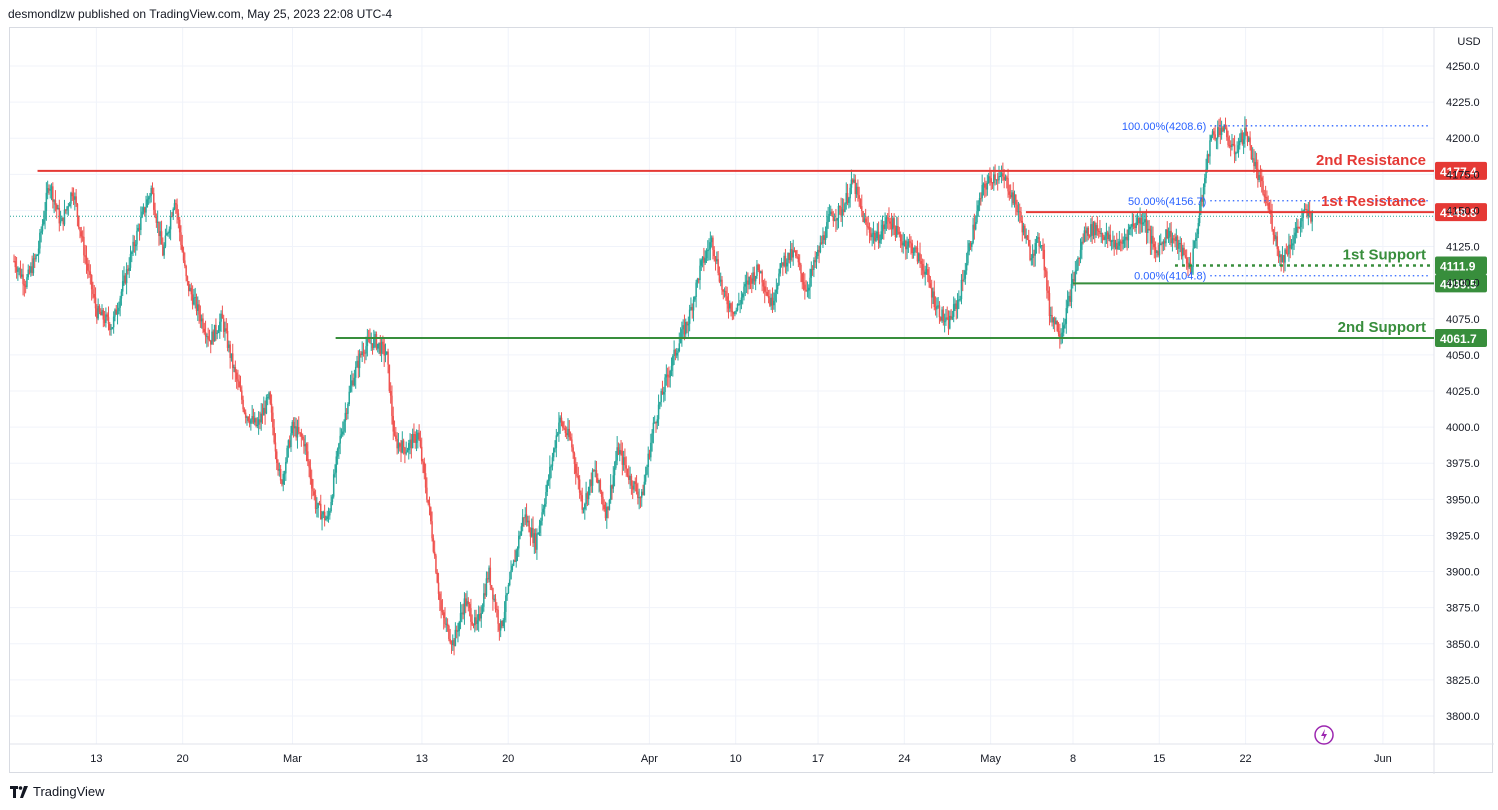 The height and width of the screenshot is (810, 1498). Describe the element at coordinates (1463, 392) in the screenshot. I see `y-tick-label: 4025.0` at that location.